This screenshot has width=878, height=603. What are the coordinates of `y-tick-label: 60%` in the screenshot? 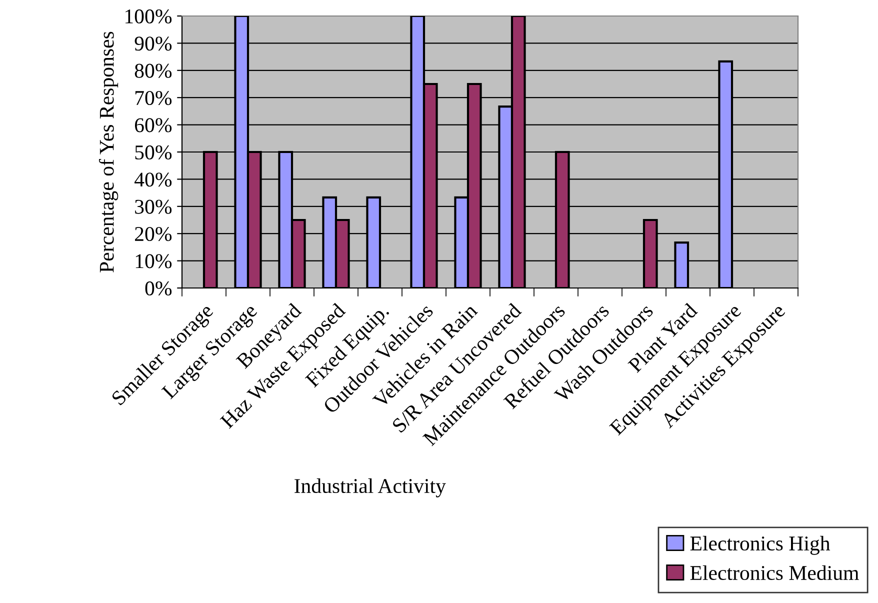 It's located at (153, 125).